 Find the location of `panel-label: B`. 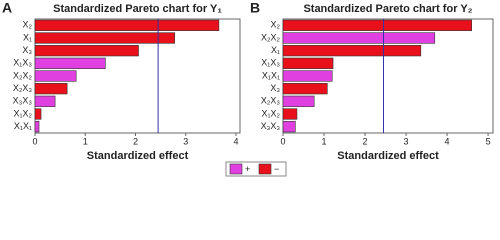

panel-label: B is located at coordinates (255, 8).